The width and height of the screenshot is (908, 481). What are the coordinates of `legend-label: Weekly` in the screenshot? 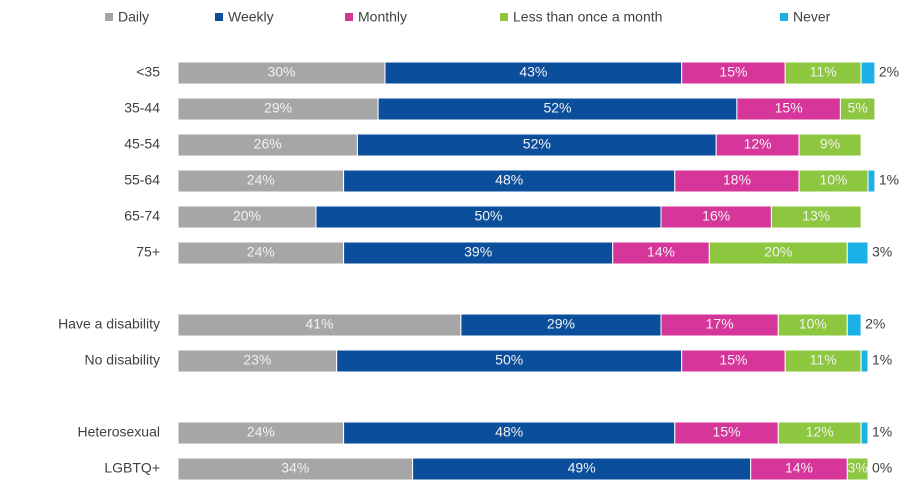 It's located at (251, 17).